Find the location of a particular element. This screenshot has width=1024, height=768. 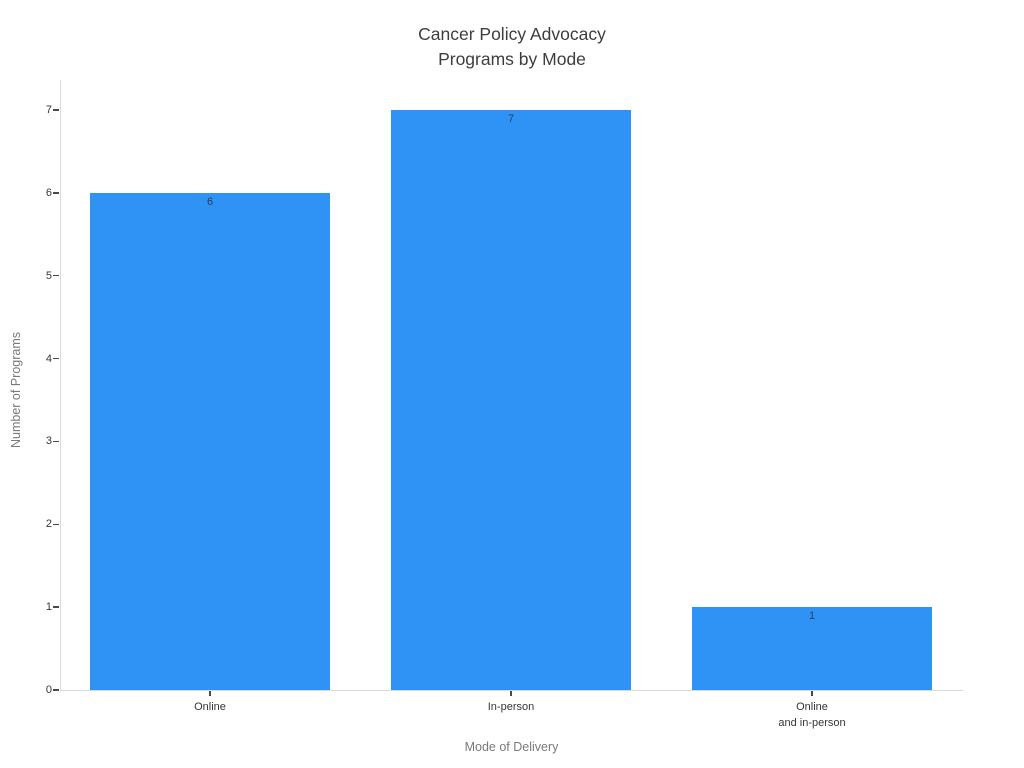

y-tick-label: 5 is located at coordinates (48, 275).